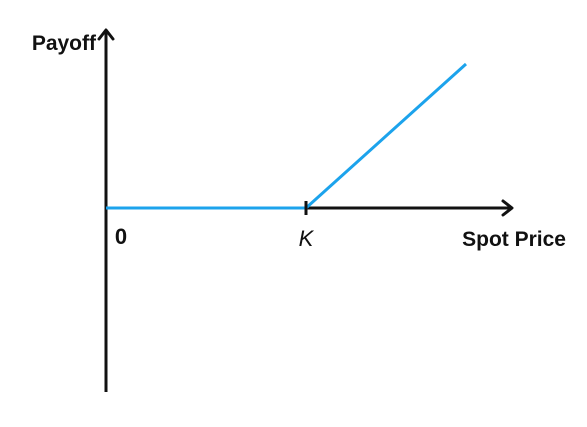 The width and height of the screenshot is (587, 427). Describe the element at coordinates (64, 43) in the screenshot. I see `y-axis-label: Payoff` at that location.